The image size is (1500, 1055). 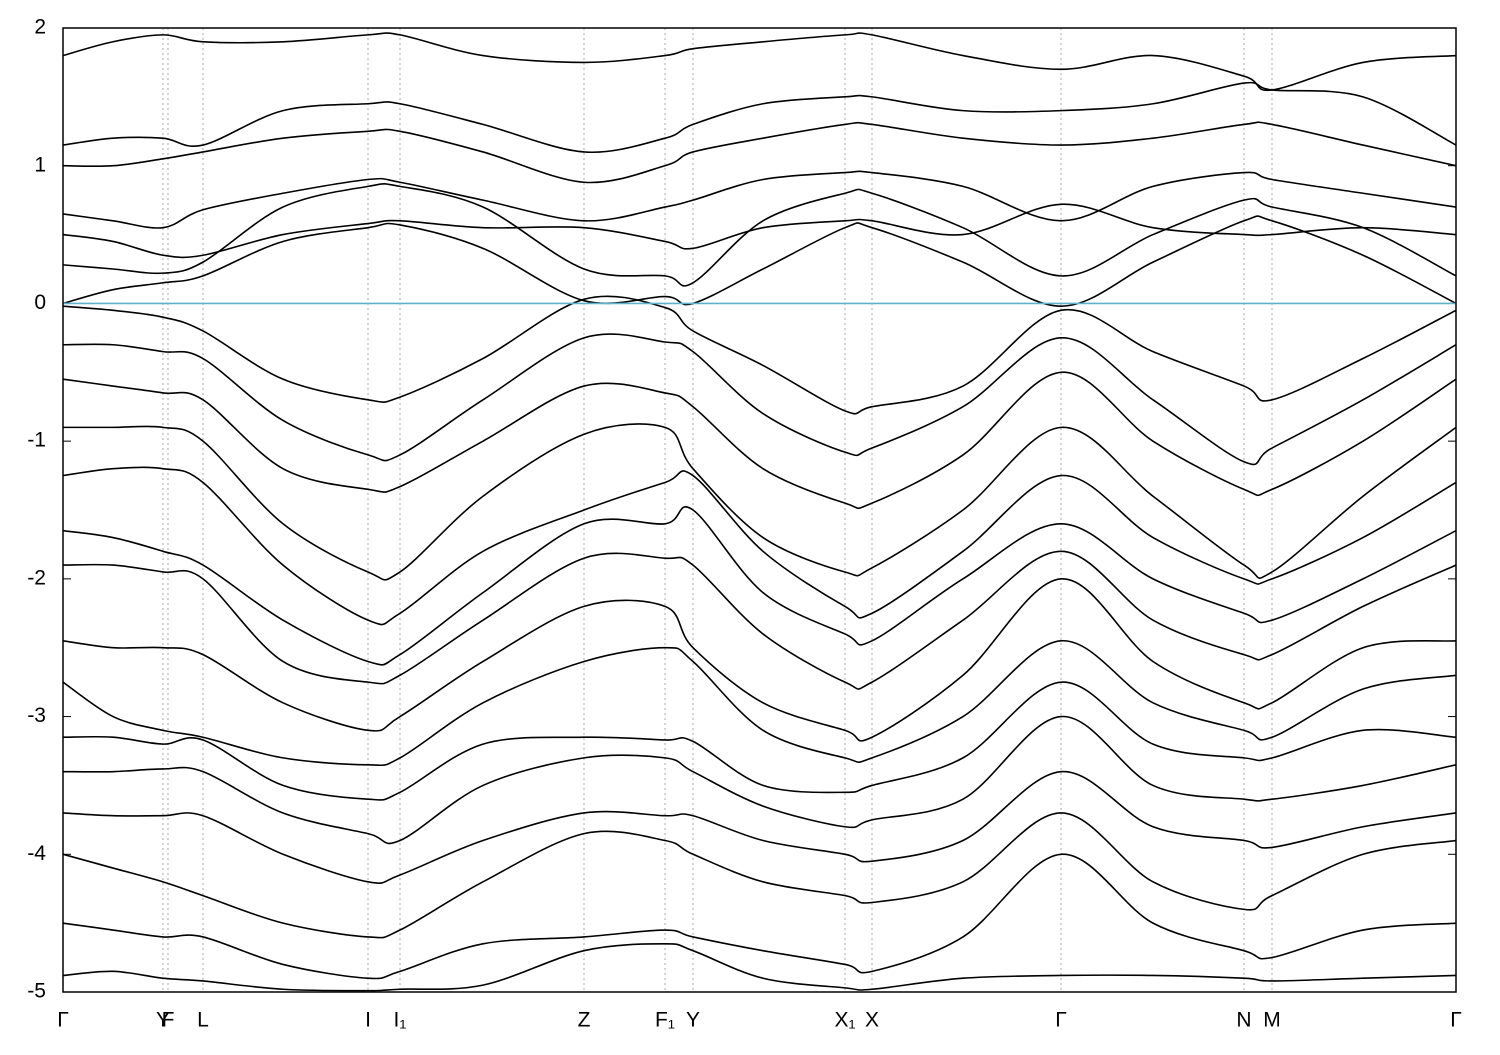 What do you see at coordinates (584, 1020) in the screenshot?
I see `x-tick-label: Z` at bounding box center [584, 1020].